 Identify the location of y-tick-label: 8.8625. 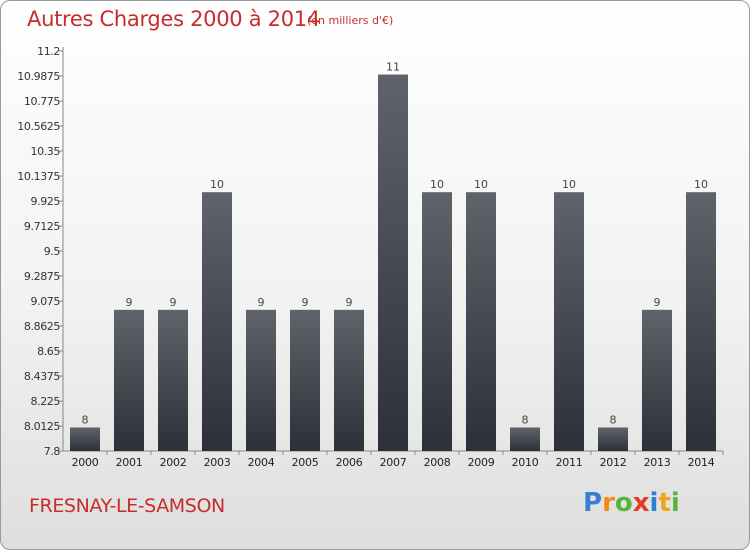
(42, 326).